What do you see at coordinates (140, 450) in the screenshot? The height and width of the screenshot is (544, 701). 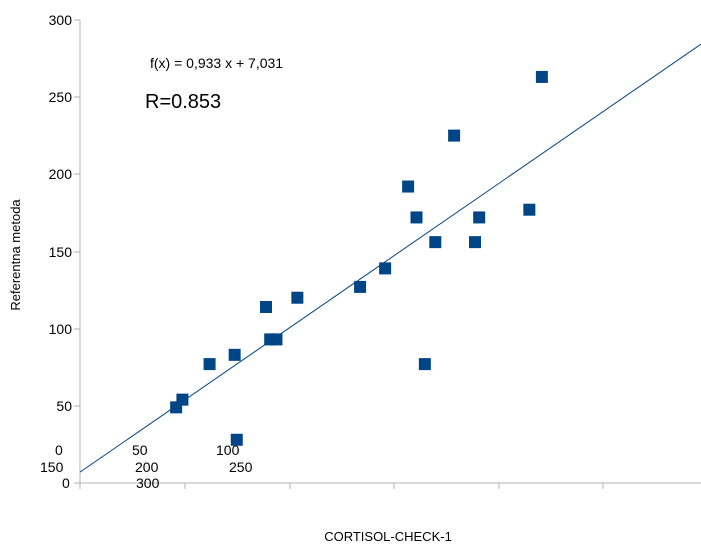 I see `x-tick-label: 50` at bounding box center [140, 450].